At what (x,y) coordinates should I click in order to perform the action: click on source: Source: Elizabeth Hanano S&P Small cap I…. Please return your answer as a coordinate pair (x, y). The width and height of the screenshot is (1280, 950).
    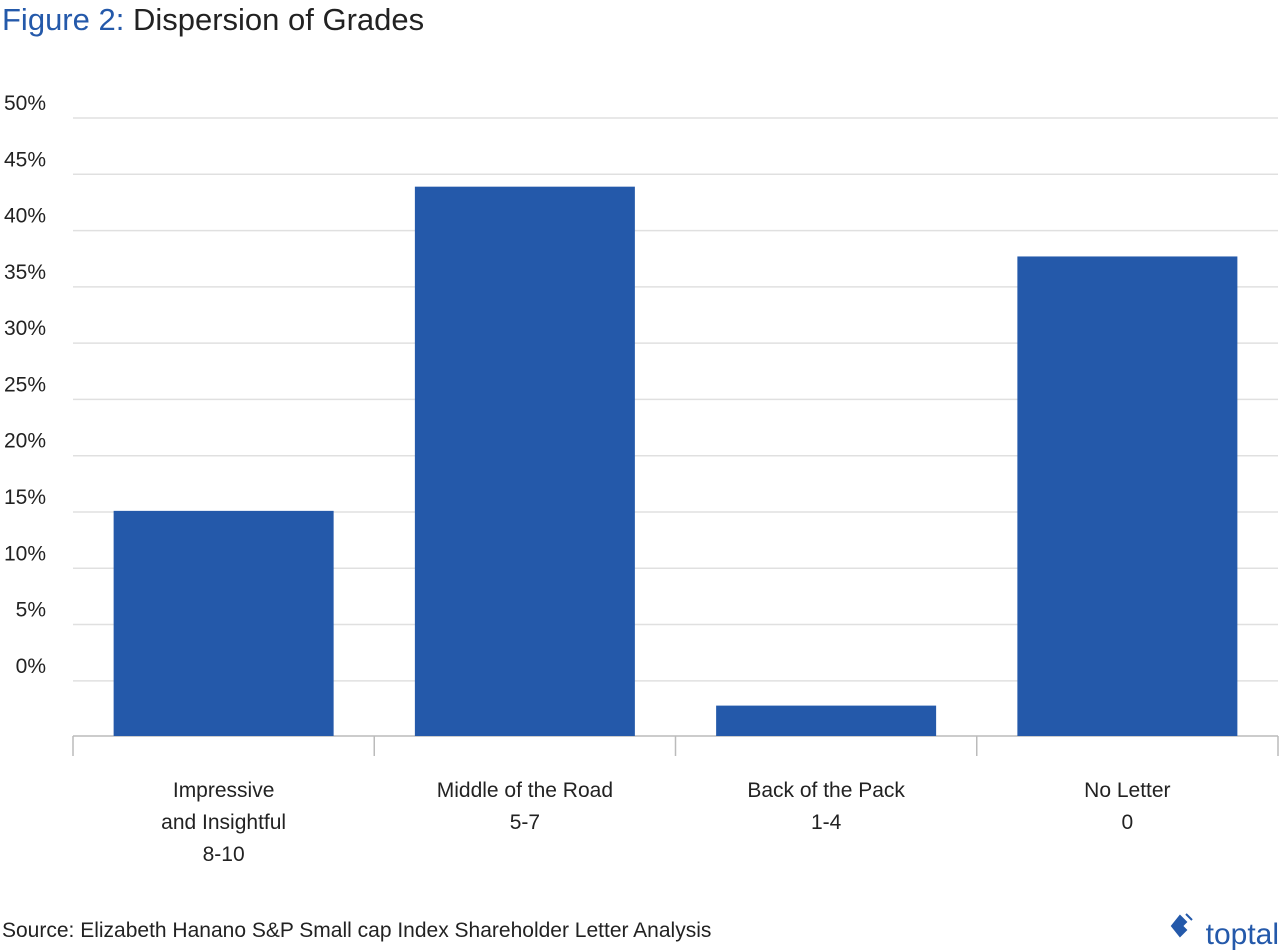
    Looking at the image, I should click on (356, 930).